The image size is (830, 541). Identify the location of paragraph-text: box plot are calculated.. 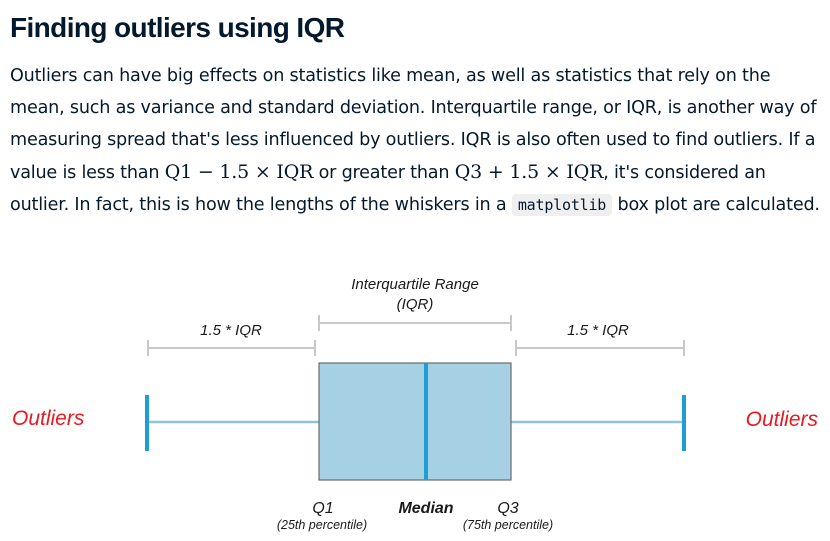
(716, 205).